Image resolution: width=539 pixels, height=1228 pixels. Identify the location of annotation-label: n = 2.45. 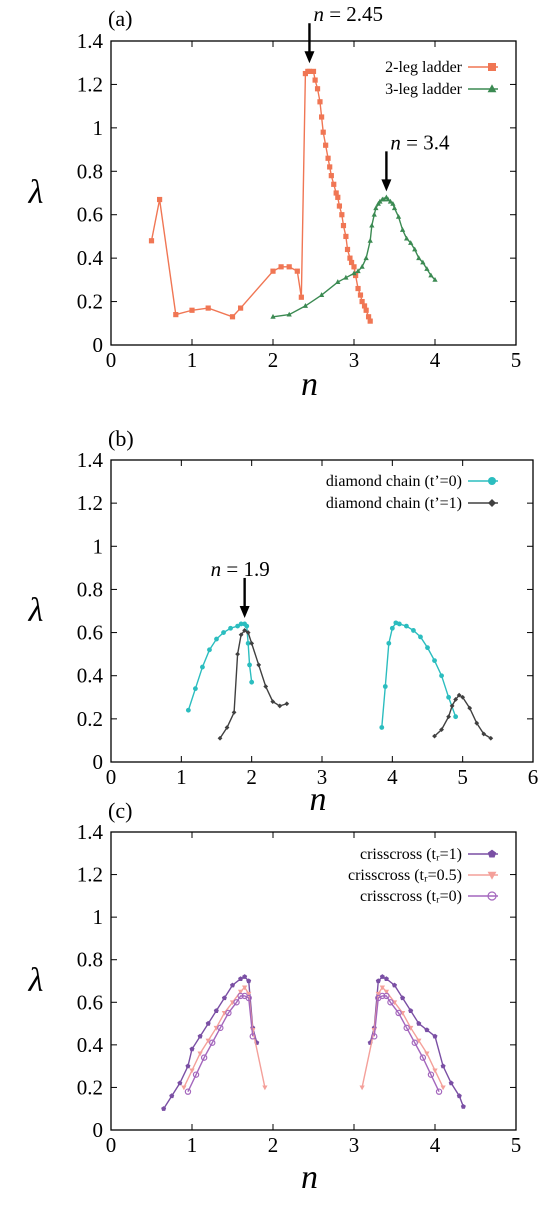
(348, 14).